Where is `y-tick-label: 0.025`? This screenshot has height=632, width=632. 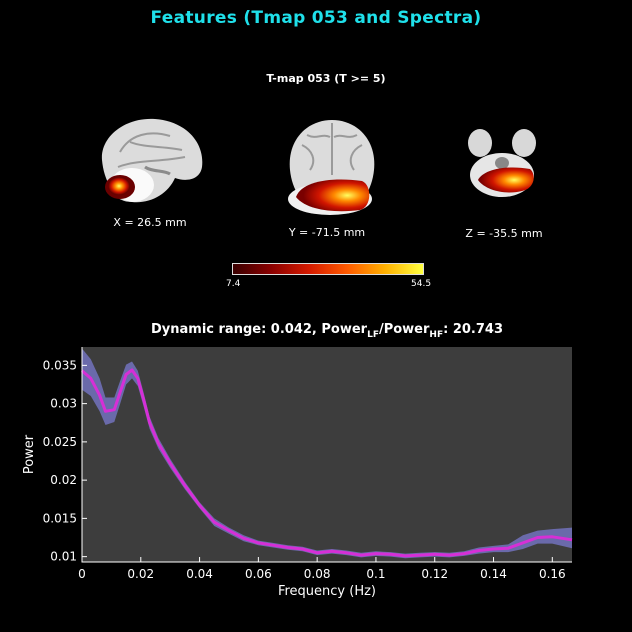
y-tick-label: 0.025 is located at coordinates (60, 442).